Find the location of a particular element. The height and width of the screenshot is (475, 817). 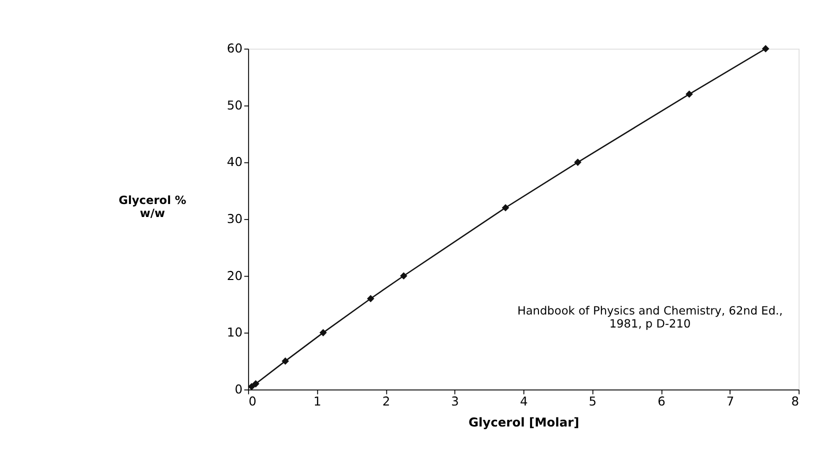

y-tick-label: 50 is located at coordinates (234, 105).